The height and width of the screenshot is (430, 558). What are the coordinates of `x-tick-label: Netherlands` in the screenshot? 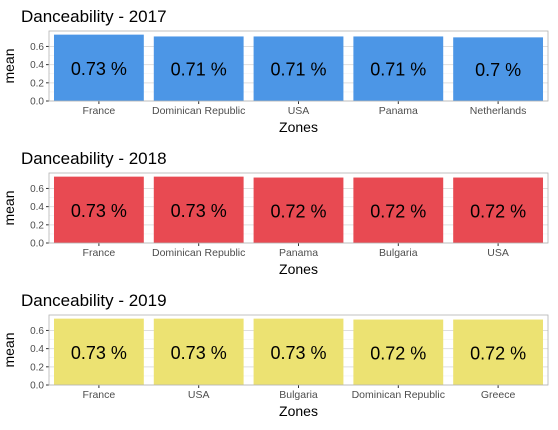 It's located at (498, 111).